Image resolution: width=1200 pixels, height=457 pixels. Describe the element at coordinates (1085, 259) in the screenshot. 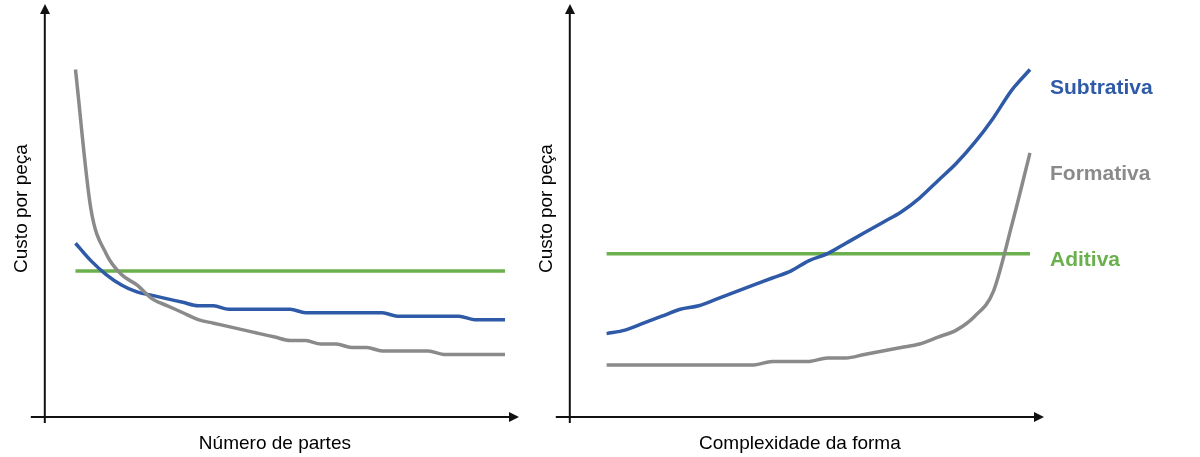

I see `series-label: Aditiva` at that location.